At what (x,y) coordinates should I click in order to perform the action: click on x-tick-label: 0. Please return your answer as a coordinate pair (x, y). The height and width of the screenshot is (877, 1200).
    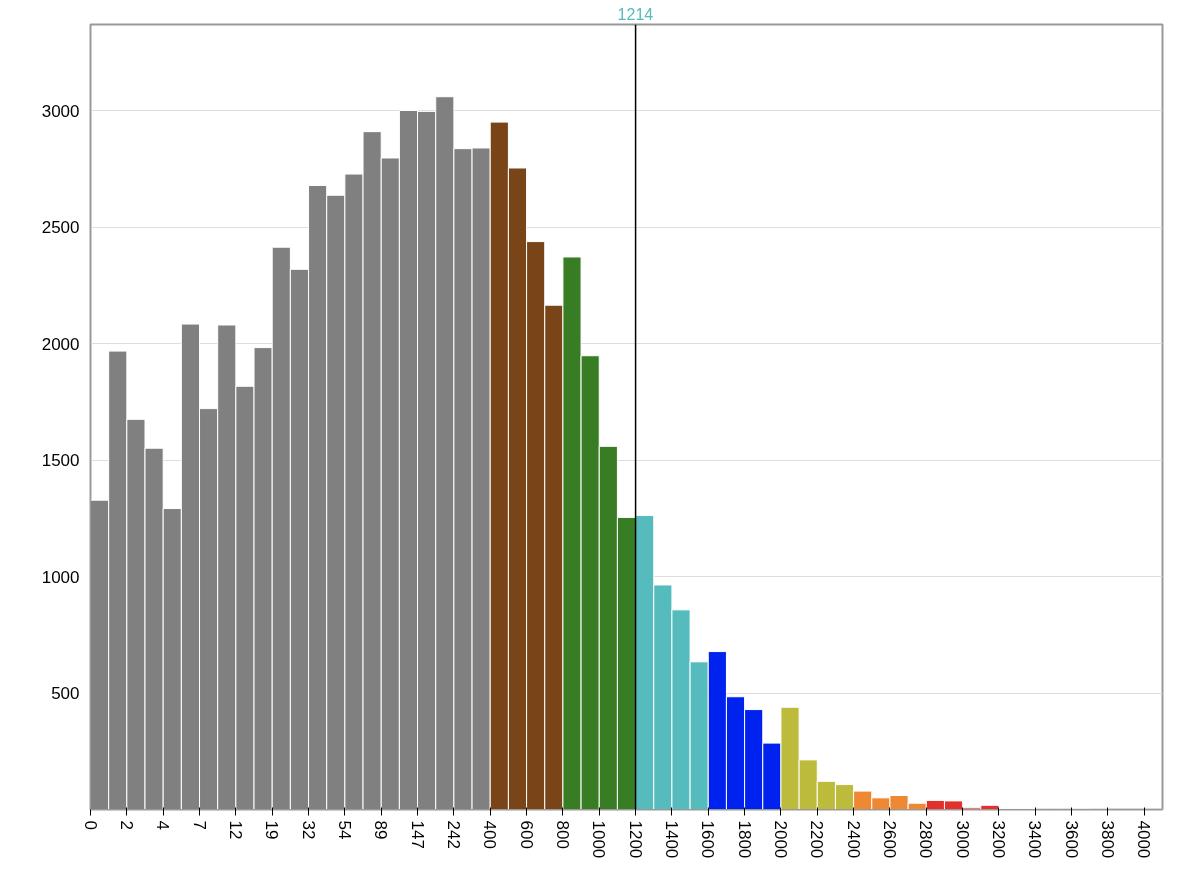
    Looking at the image, I should click on (90, 825).